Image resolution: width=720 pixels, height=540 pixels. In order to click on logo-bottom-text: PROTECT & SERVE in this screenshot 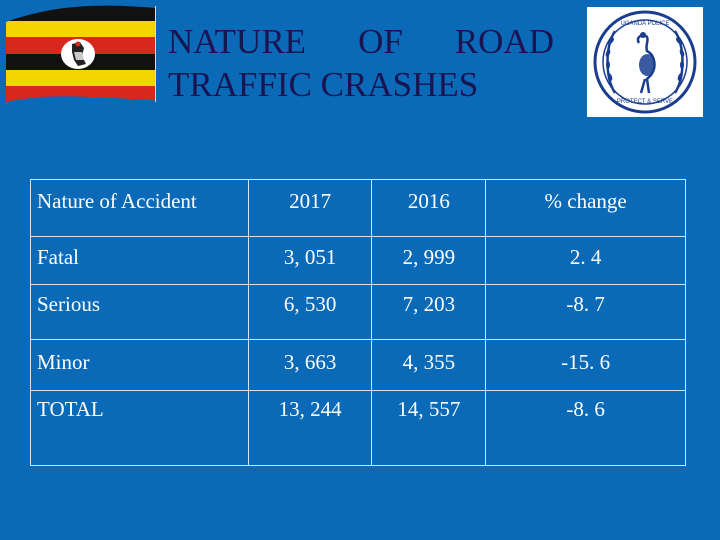, I will do `click(645, 102)`.